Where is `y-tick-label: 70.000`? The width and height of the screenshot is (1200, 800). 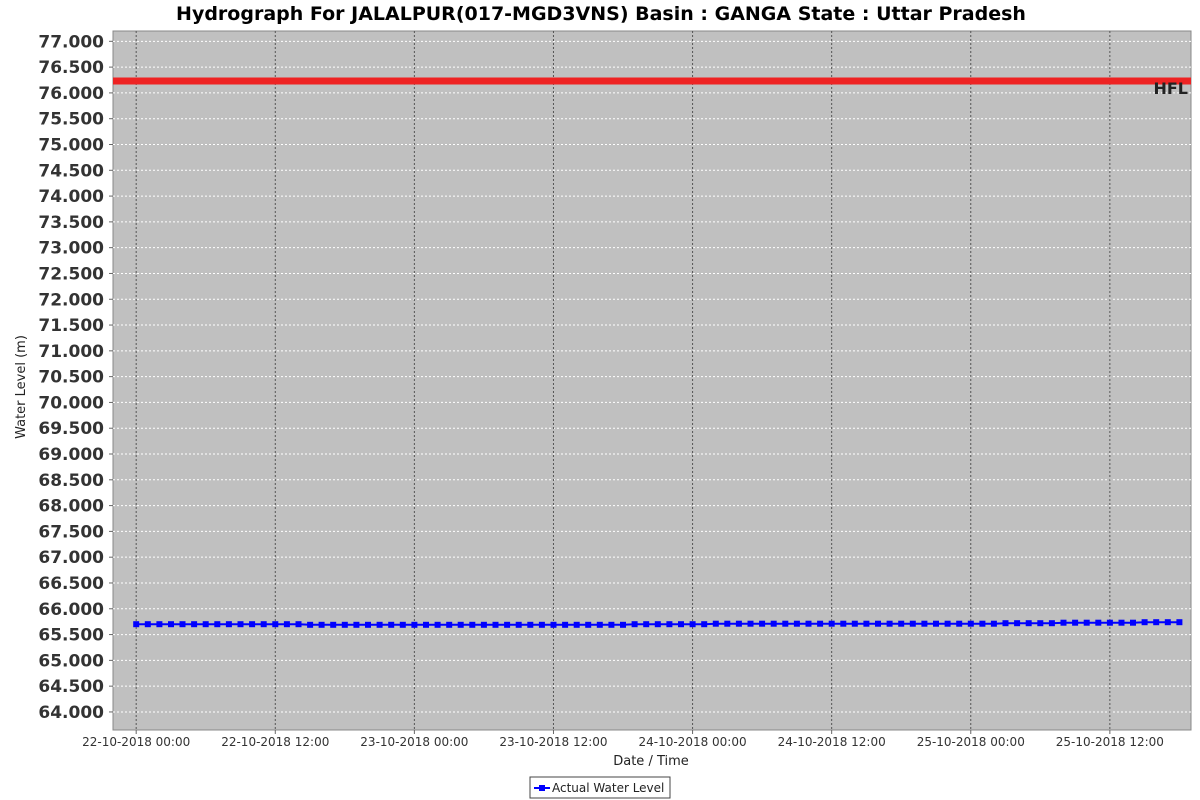 y-tick-label: 70.000 is located at coordinates (71, 403).